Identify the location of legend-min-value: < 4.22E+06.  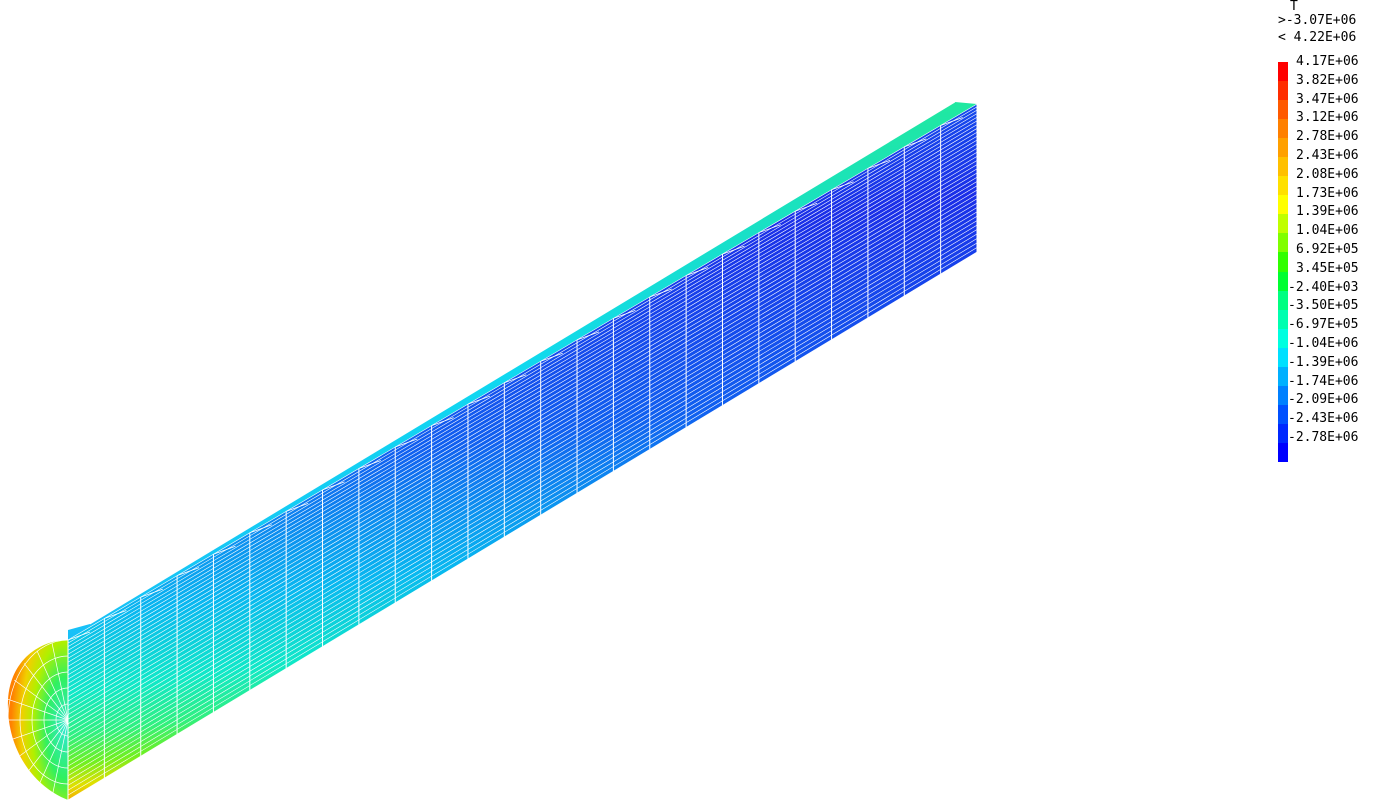
(1317, 37).